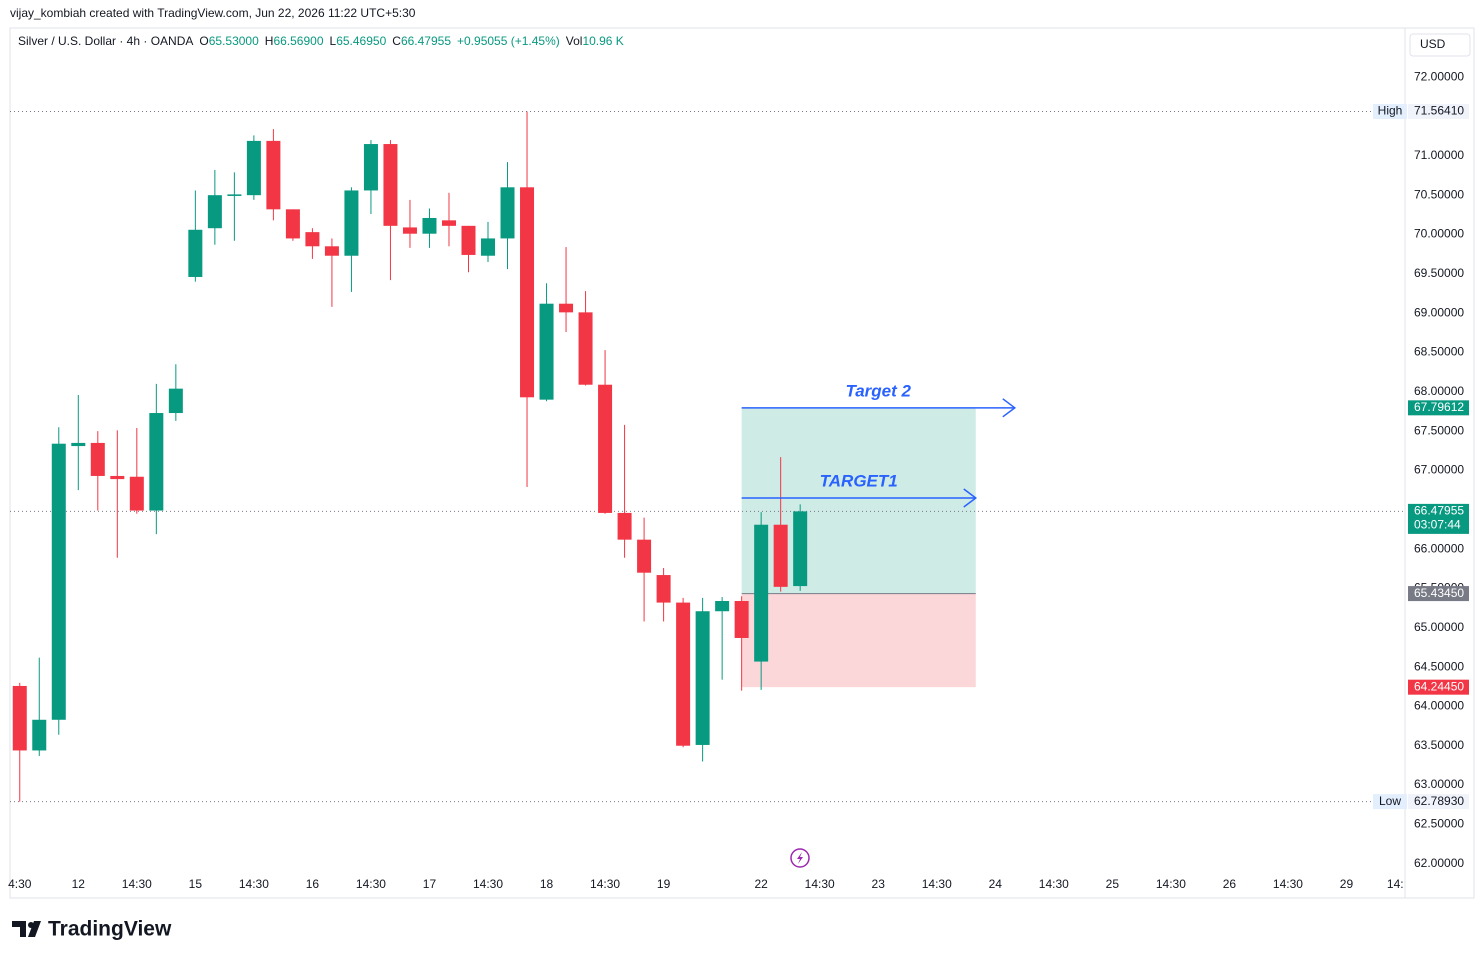  What do you see at coordinates (1439, 548) in the screenshot?
I see `y-tick-label: 66.00000` at bounding box center [1439, 548].